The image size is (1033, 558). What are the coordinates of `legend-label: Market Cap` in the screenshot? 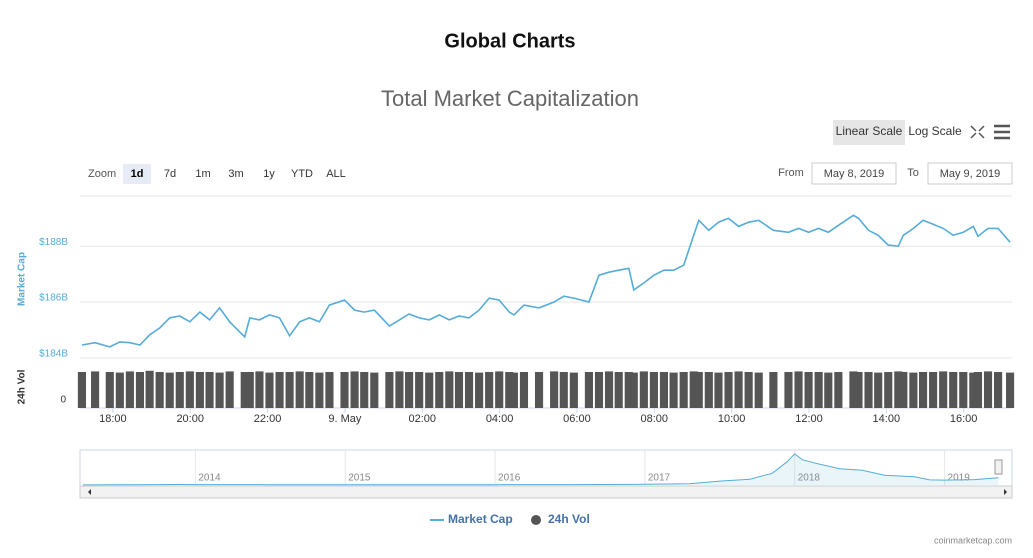 It's located at (480, 519).